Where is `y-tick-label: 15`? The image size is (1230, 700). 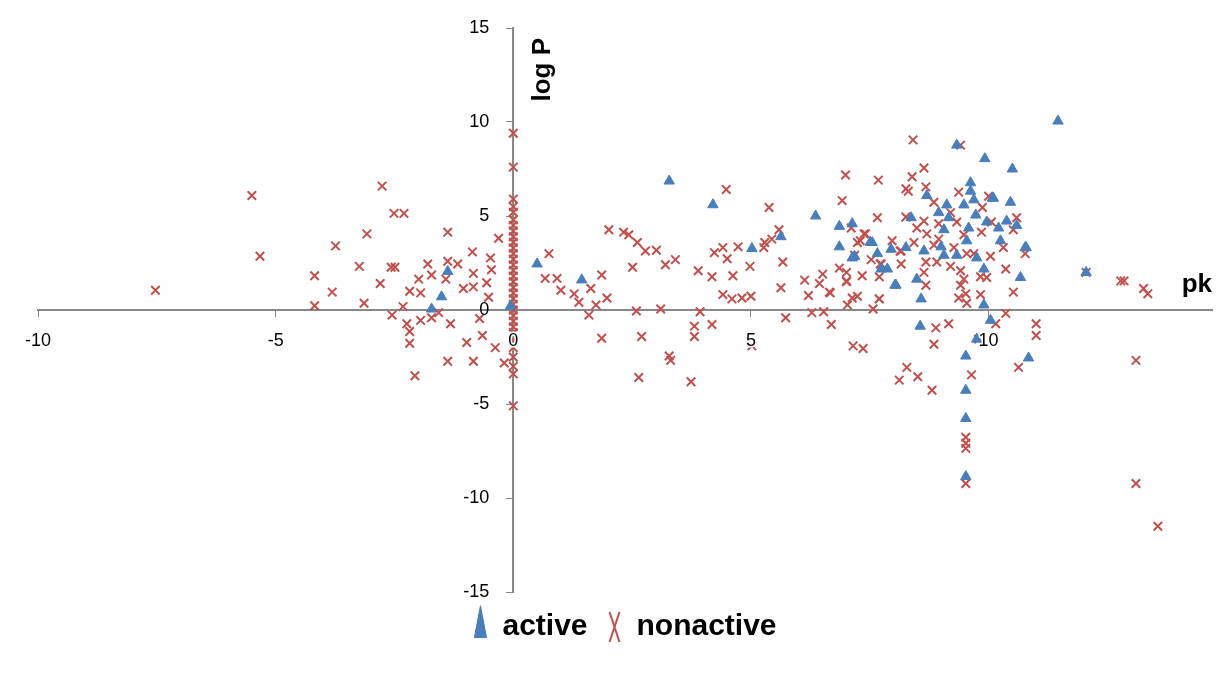 y-tick-label: 15 is located at coordinates (479, 26).